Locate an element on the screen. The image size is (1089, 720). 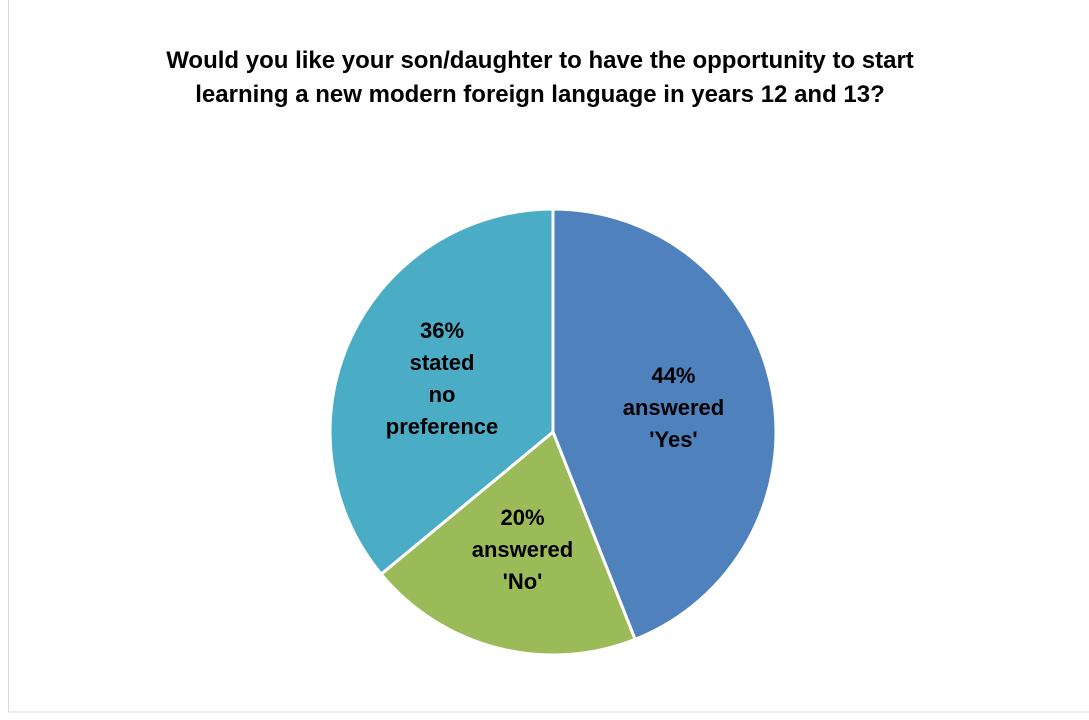
text-line: stated is located at coordinates (442, 362).